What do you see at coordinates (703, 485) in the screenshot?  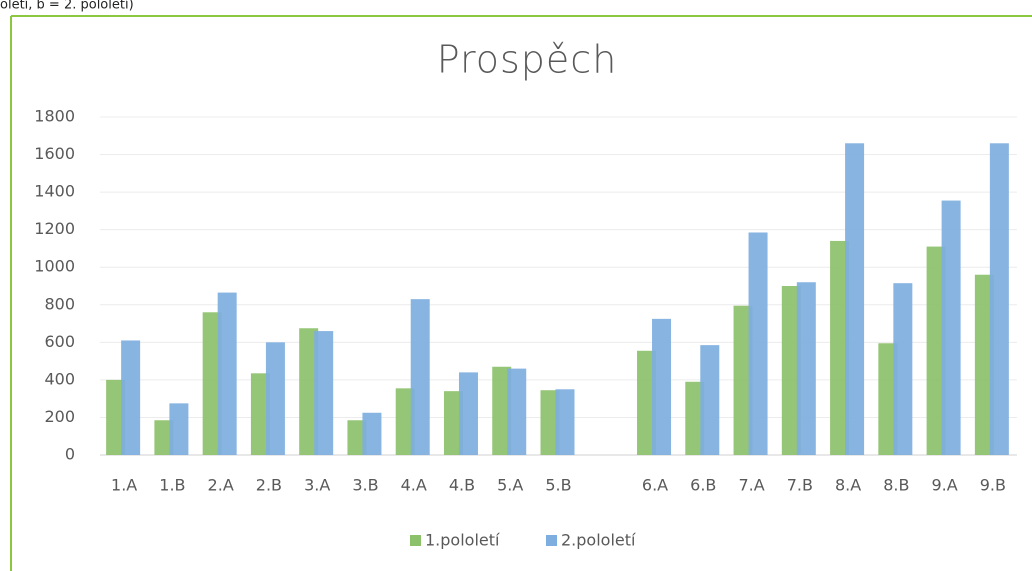 I see `x-tick-label: 6.B` at bounding box center [703, 485].